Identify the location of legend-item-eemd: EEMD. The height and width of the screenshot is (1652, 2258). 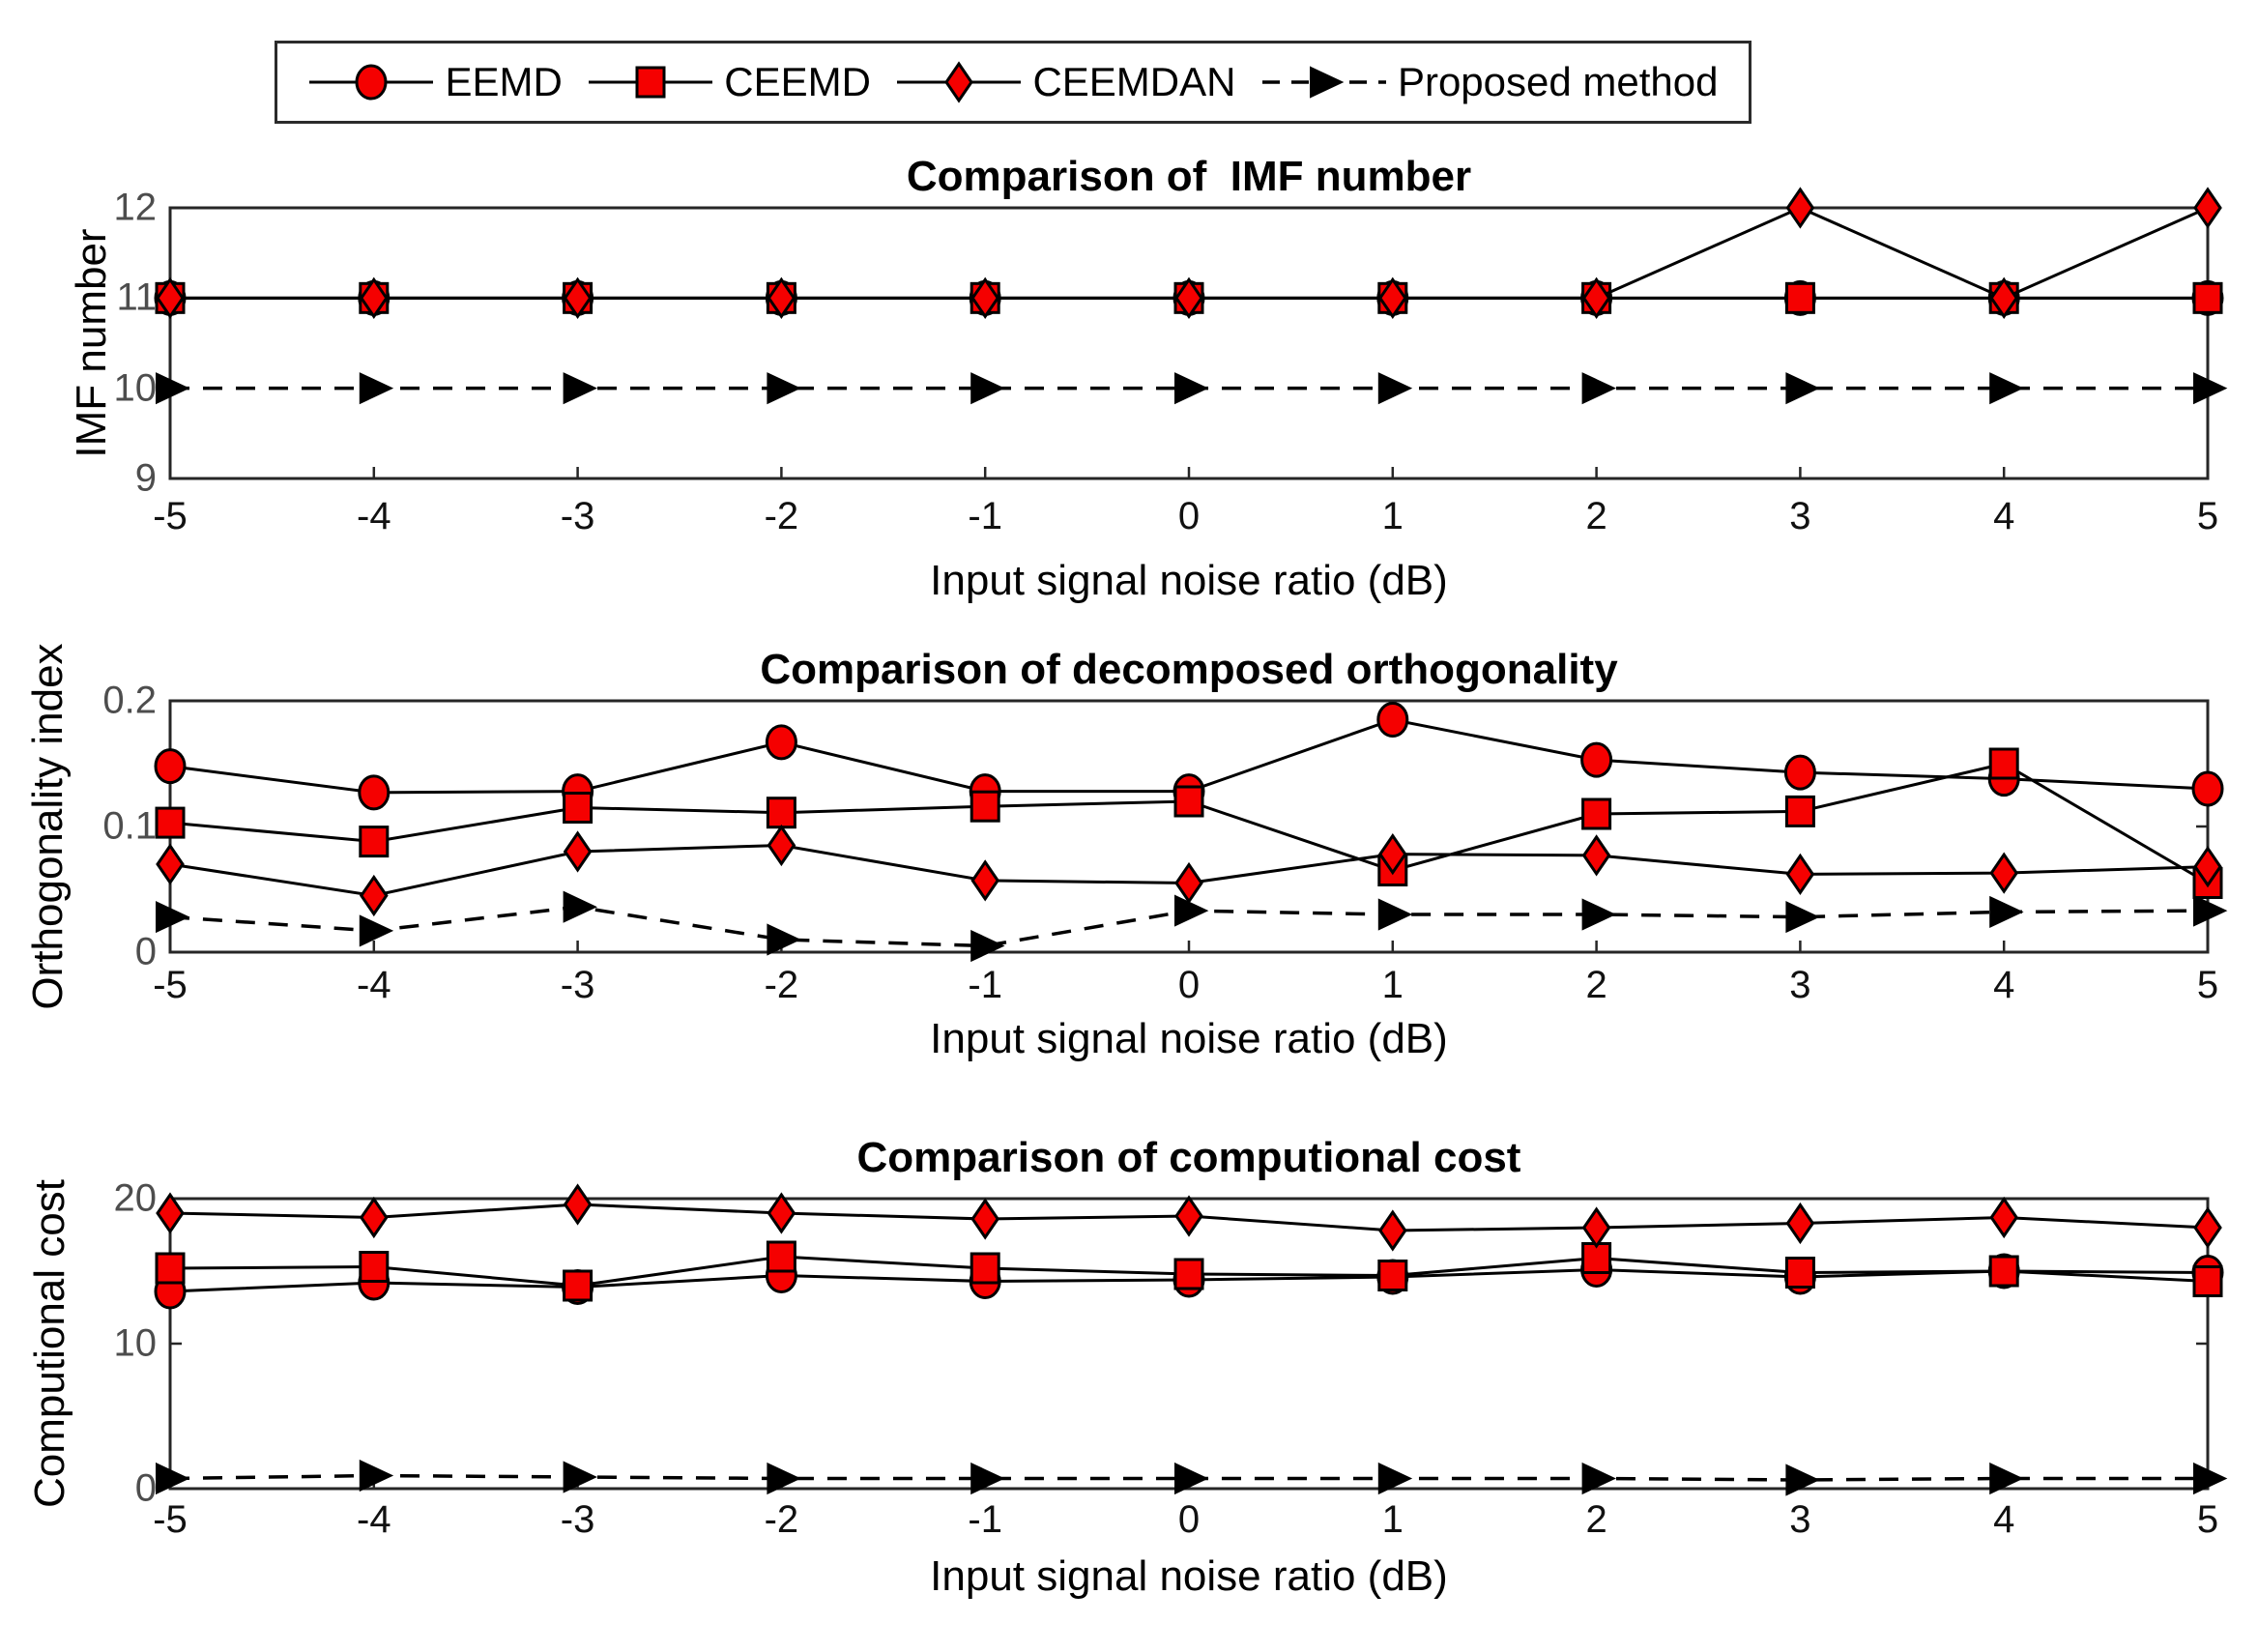
(435, 82).